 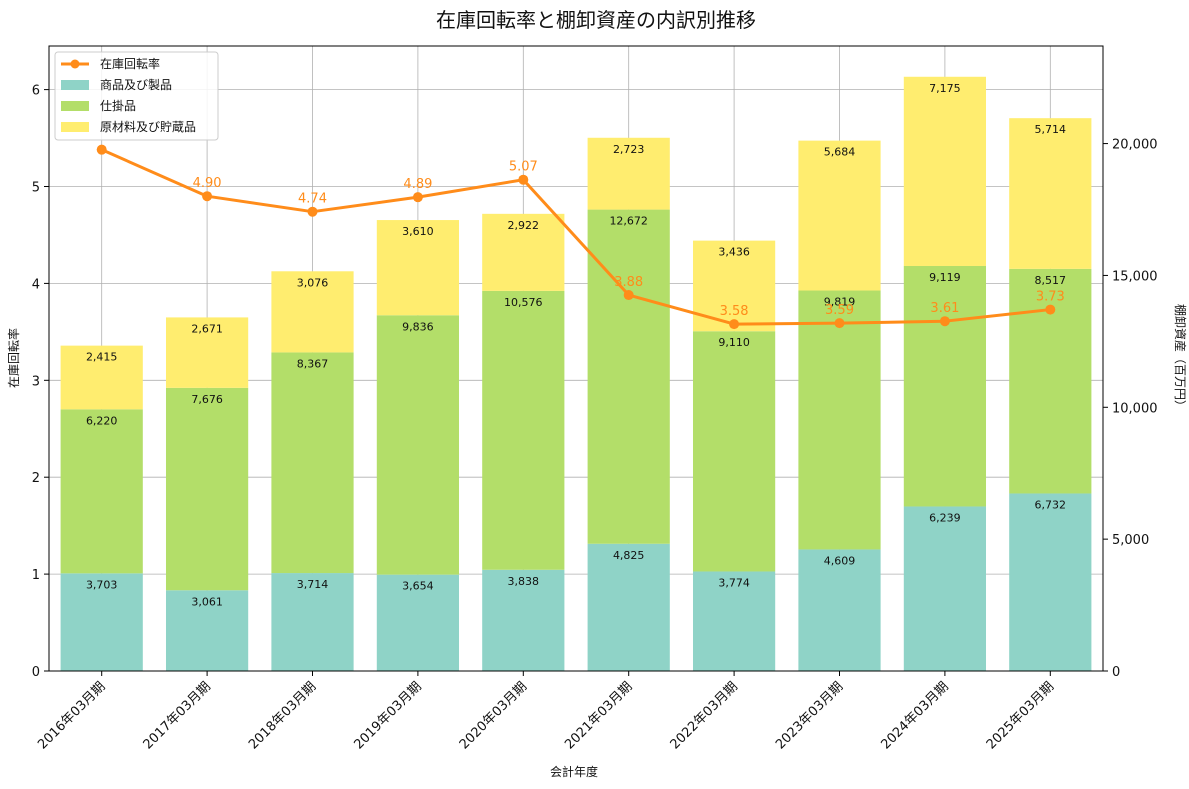 I want to click on bar-value-label: 8,367, so click(x=313, y=363).